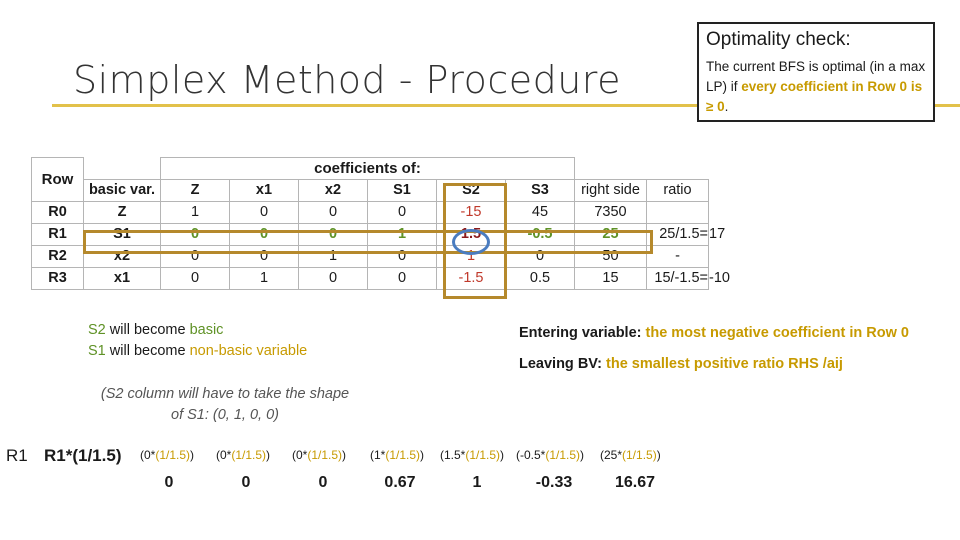 The height and width of the screenshot is (540, 960). I want to click on header-col-s1: S1, so click(402, 190).